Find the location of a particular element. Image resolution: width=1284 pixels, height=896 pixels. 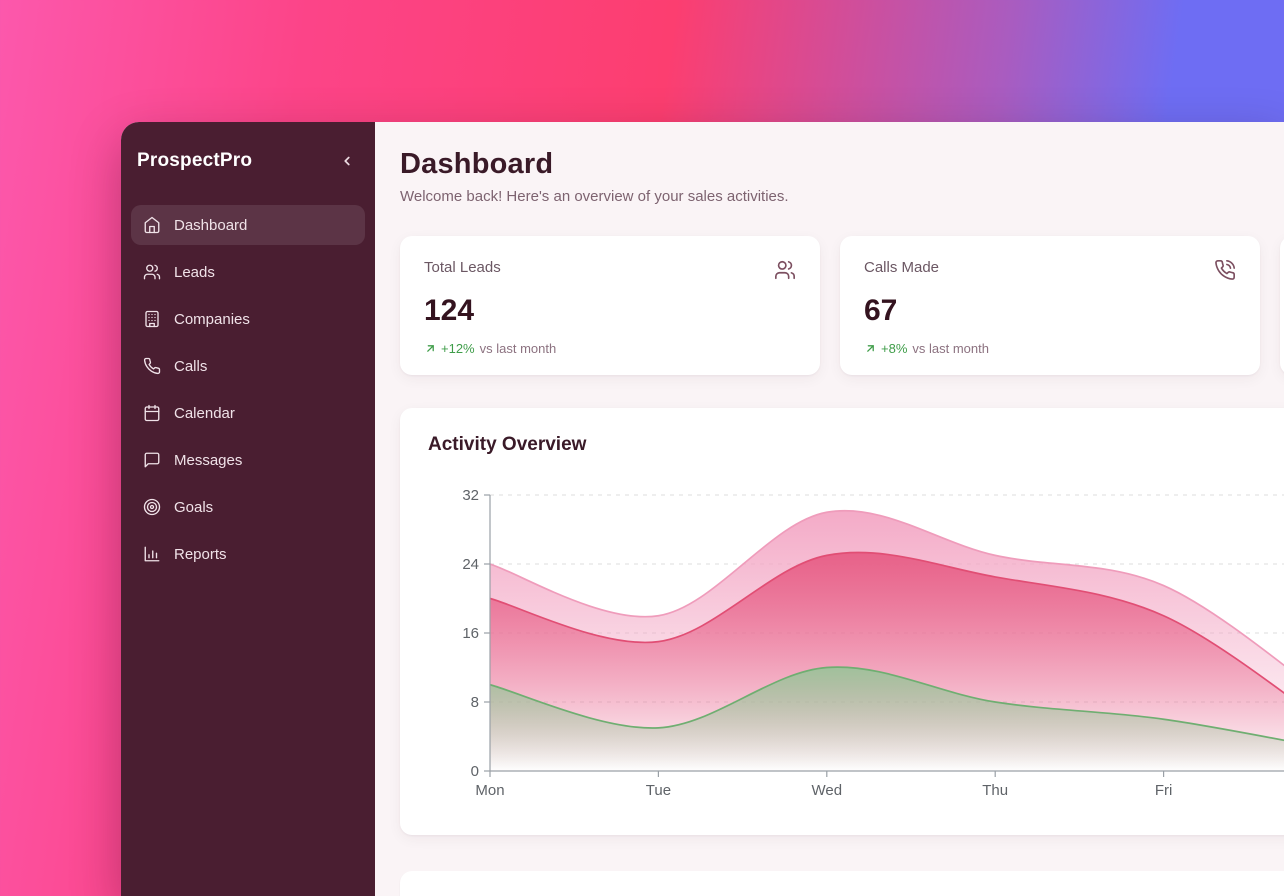

light-pink-series-line is located at coordinates (886, 588).